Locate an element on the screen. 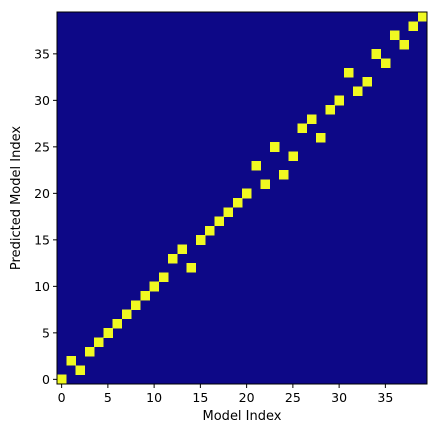 This screenshot has width=440, height=436. y-tick-label: 10 is located at coordinates (42, 286).